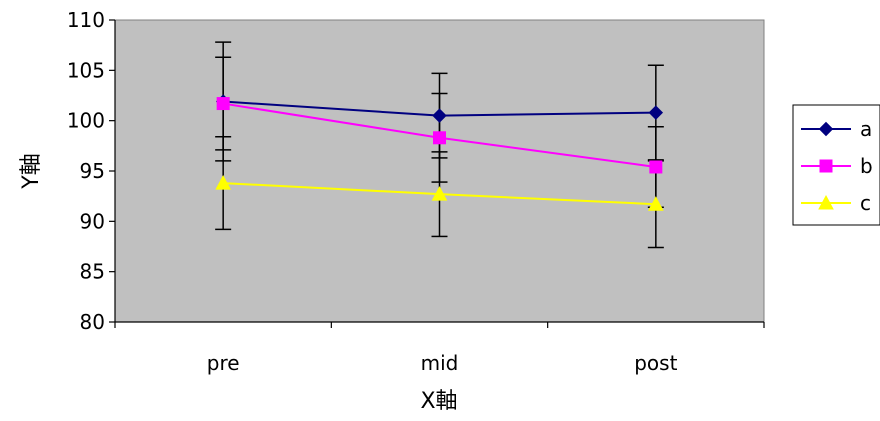  I want to click on x-tick-label: pre, so click(223, 363).